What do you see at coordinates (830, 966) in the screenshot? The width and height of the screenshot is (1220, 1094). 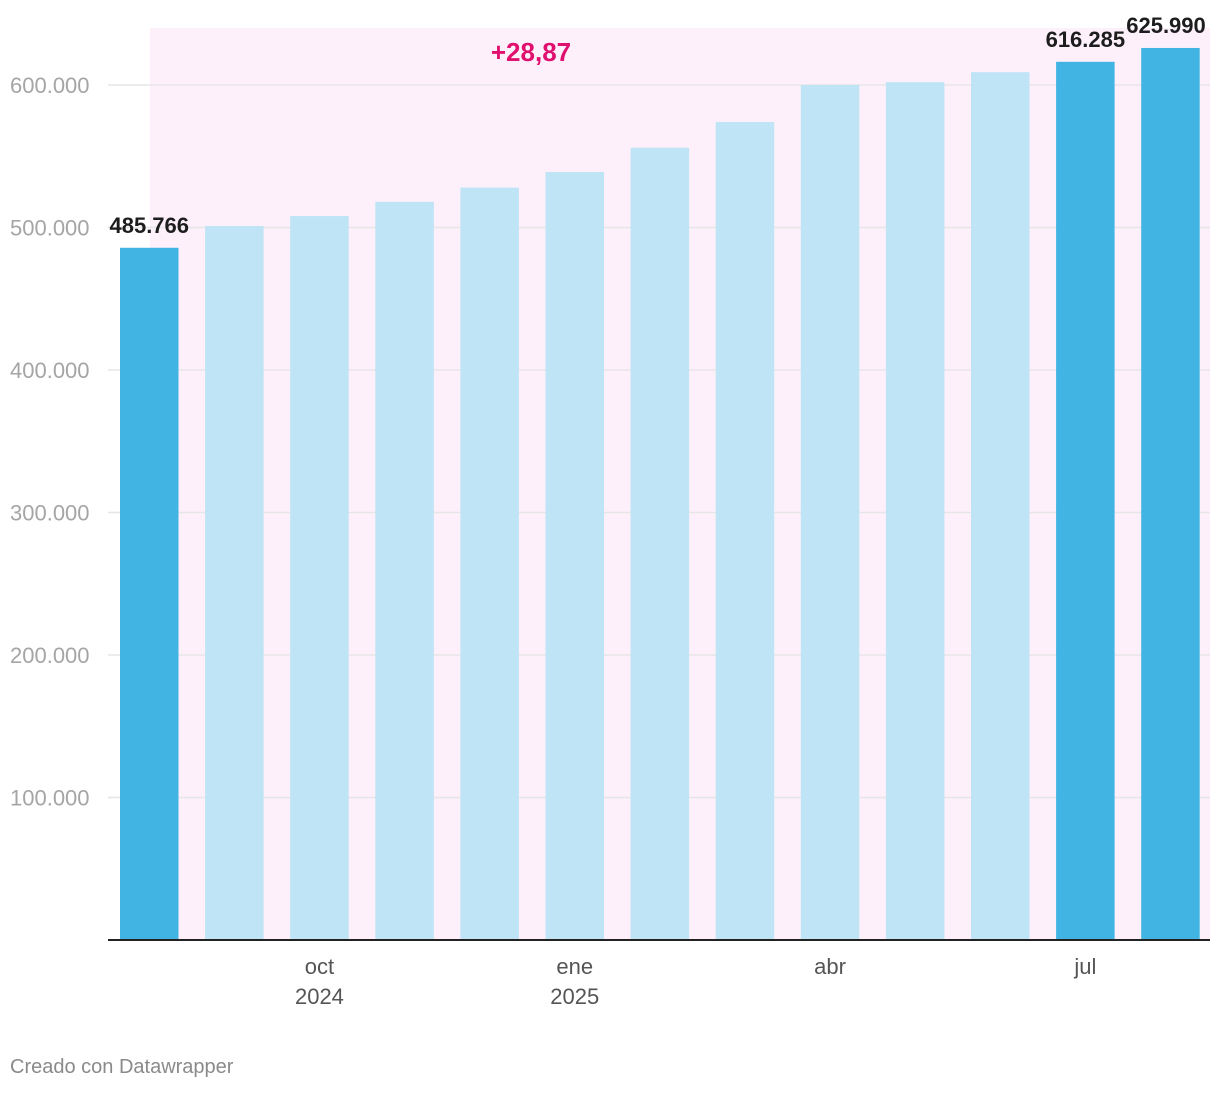 I see `x-tick-label: abr` at bounding box center [830, 966].